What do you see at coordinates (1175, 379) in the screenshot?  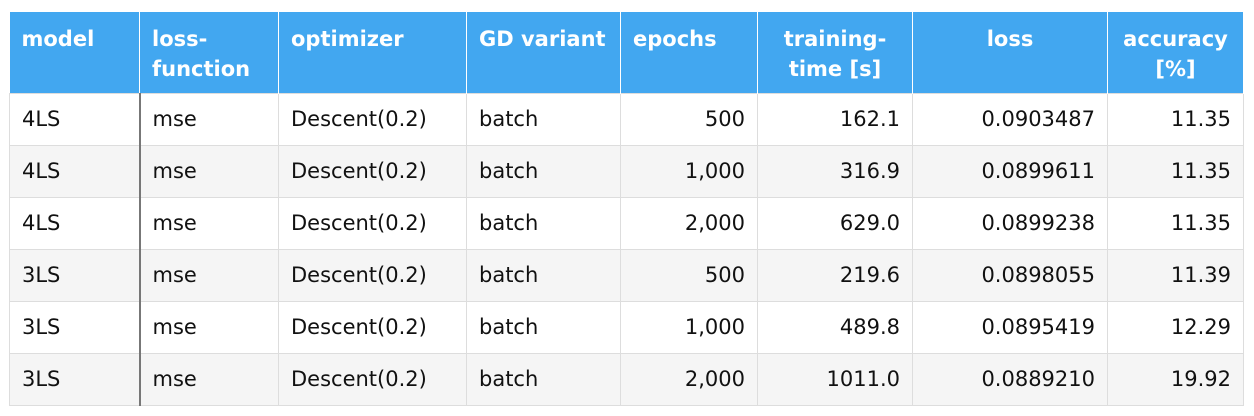 I see `table-cell: 19.92` at bounding box center [1175, 379].